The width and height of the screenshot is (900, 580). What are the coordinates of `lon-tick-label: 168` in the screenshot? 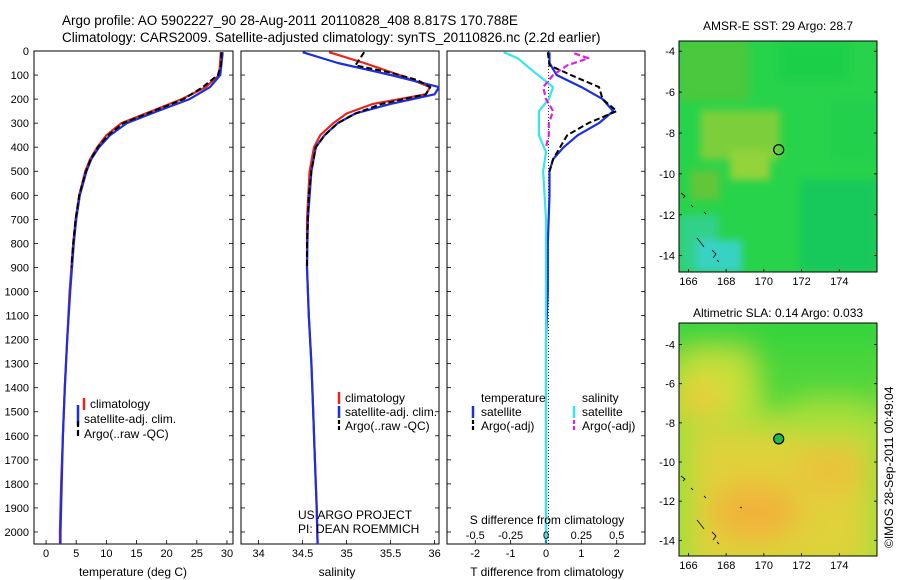 It's located at (726, 282).